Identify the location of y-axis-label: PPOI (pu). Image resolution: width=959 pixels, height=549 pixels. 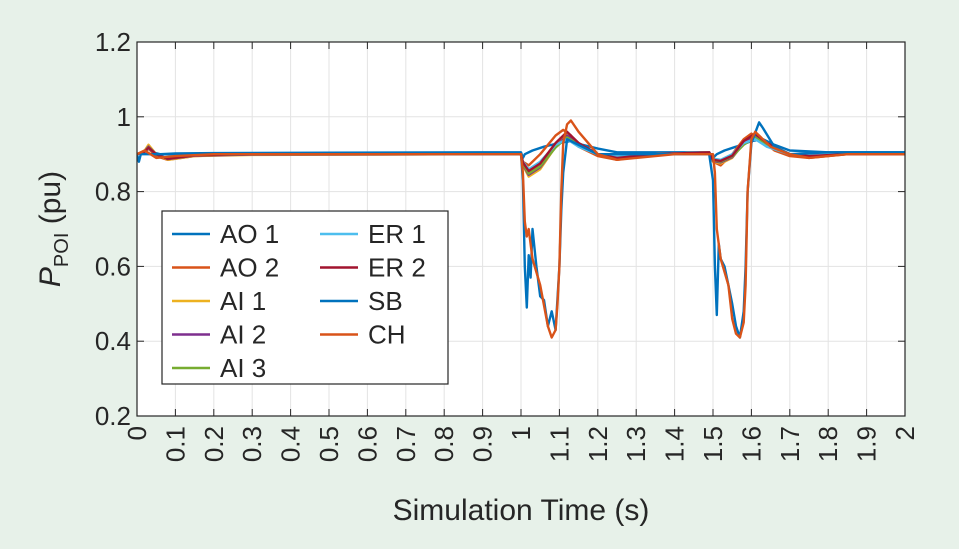
(53, 229).